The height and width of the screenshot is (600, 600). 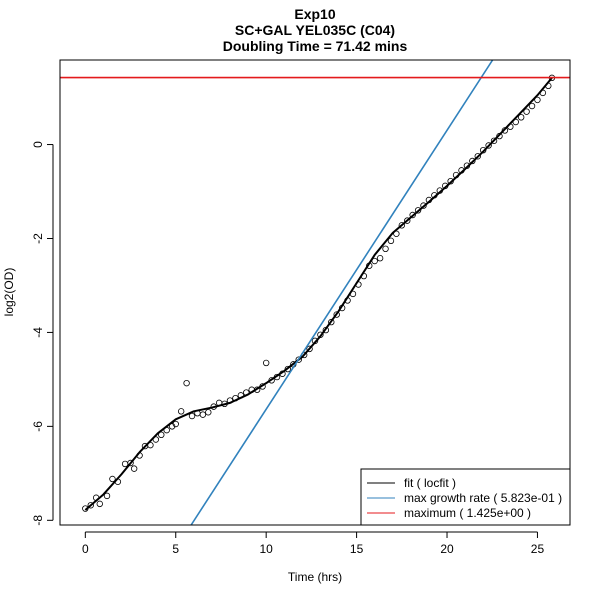 I want to click on chart-subtitle: SC+GAL YEL035C (C04), so click(x=315, y=30).